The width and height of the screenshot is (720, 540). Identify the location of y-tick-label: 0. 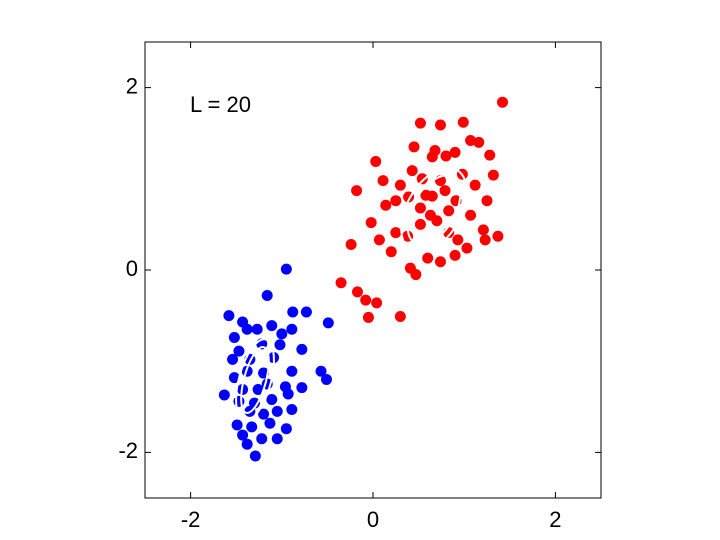
(132, 268).